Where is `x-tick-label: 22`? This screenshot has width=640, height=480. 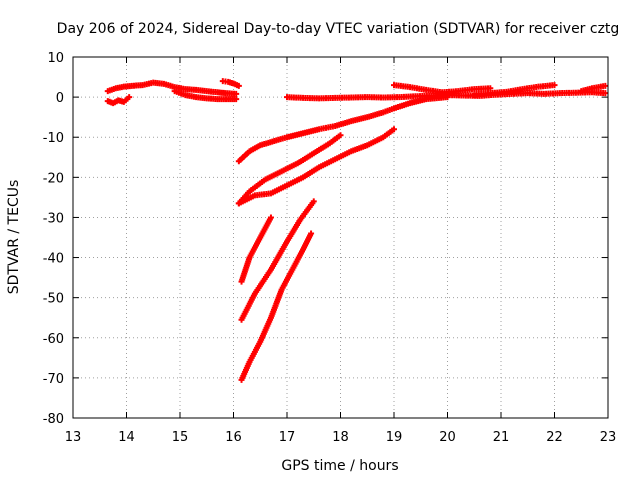 x-tick-label: 22 is located at coordinates (554, 437).